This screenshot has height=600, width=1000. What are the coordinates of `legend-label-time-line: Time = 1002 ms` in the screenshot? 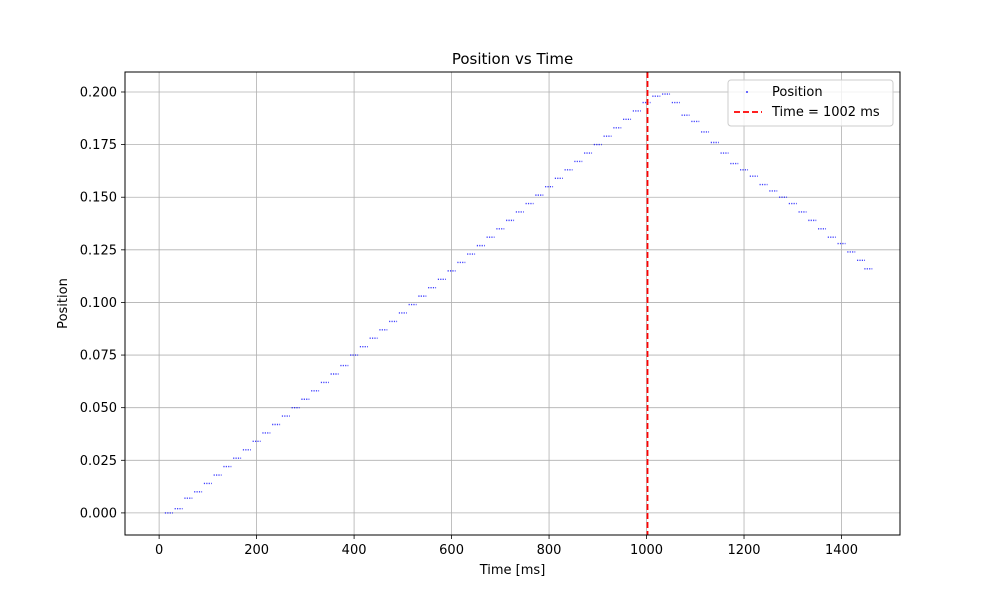 It's located at (825, 112).